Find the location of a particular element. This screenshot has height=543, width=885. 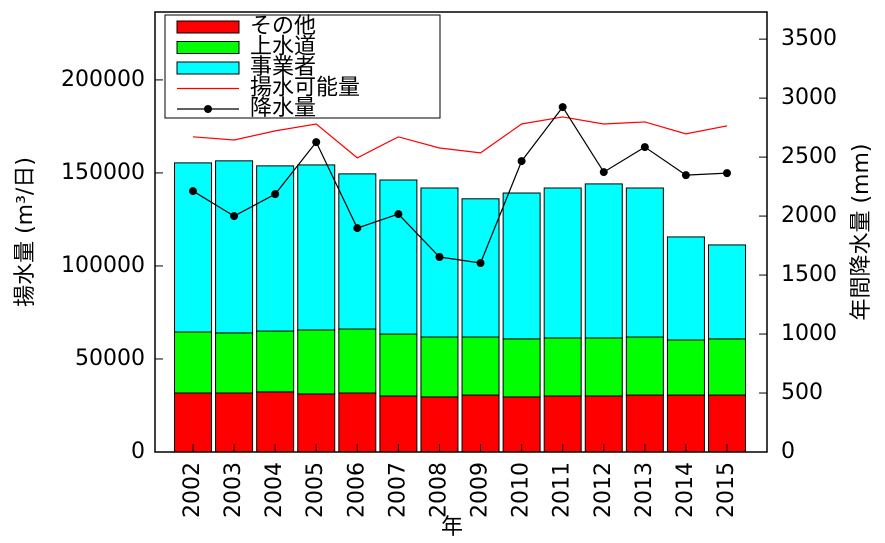

y-tick-label: 50000 is located at coordinates (110, 358).